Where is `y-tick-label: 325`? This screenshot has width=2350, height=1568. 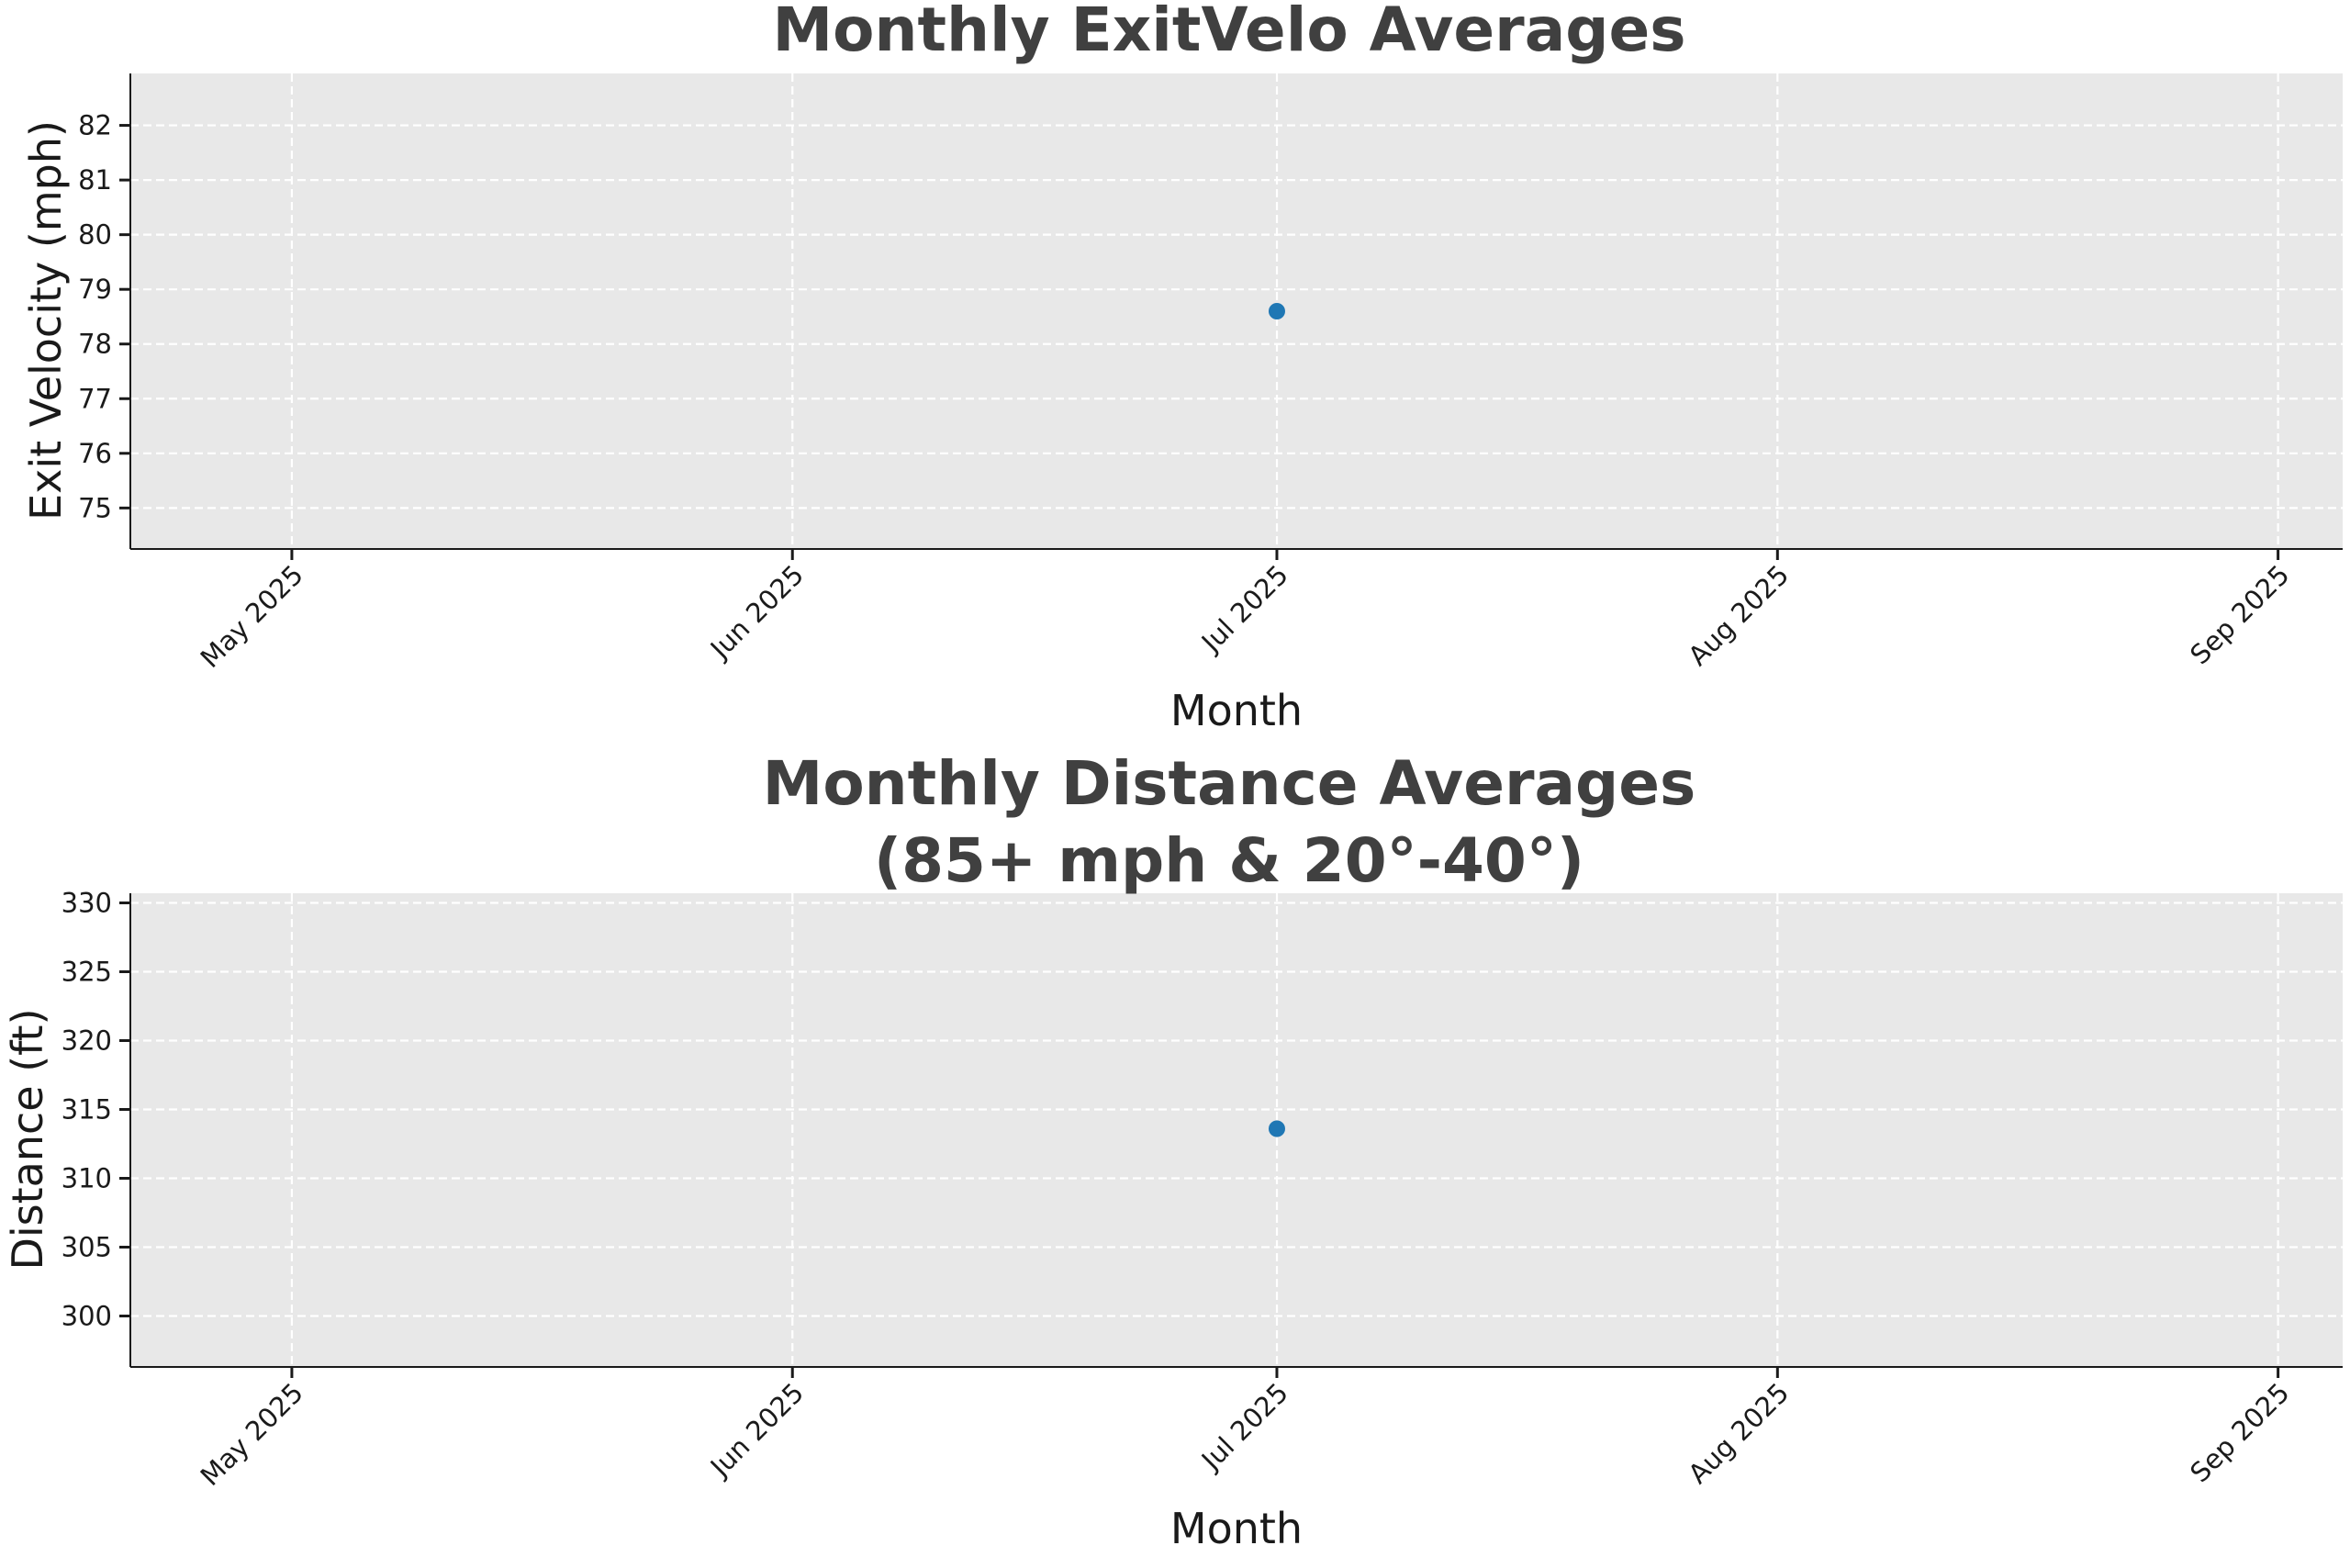
y-tick-label: 325 is located at coordinates (87, 972).